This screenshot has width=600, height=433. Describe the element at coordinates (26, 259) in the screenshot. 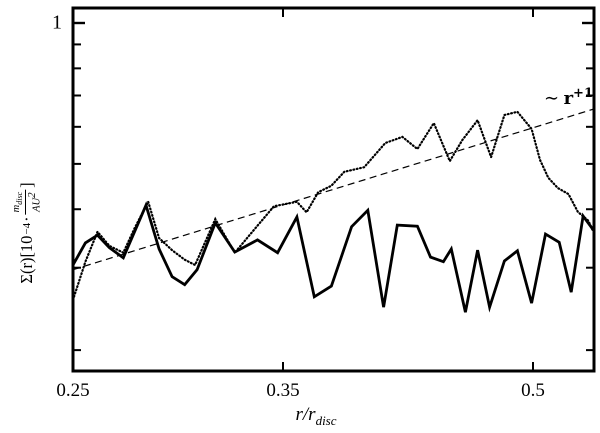

I see `y-label-prefix: Σ(r)[10` at that location.